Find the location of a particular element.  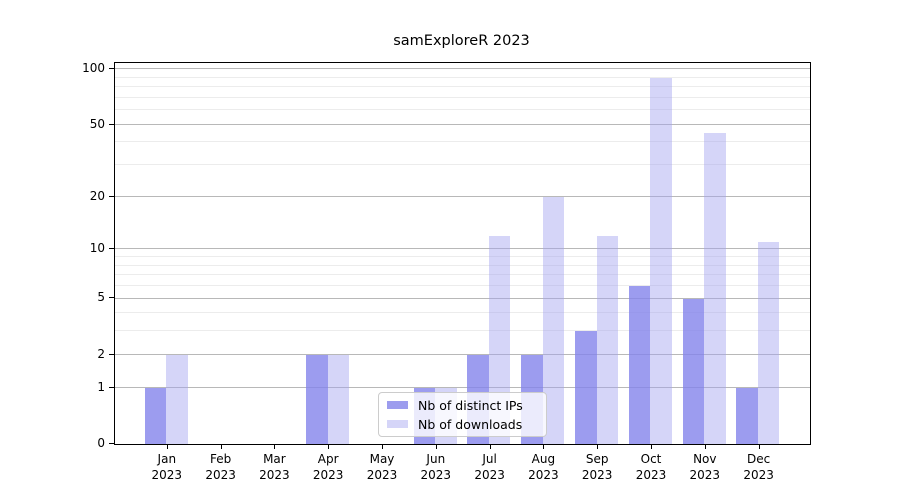

bar-distinct-ips-oct is located at coordinates (639, 364).